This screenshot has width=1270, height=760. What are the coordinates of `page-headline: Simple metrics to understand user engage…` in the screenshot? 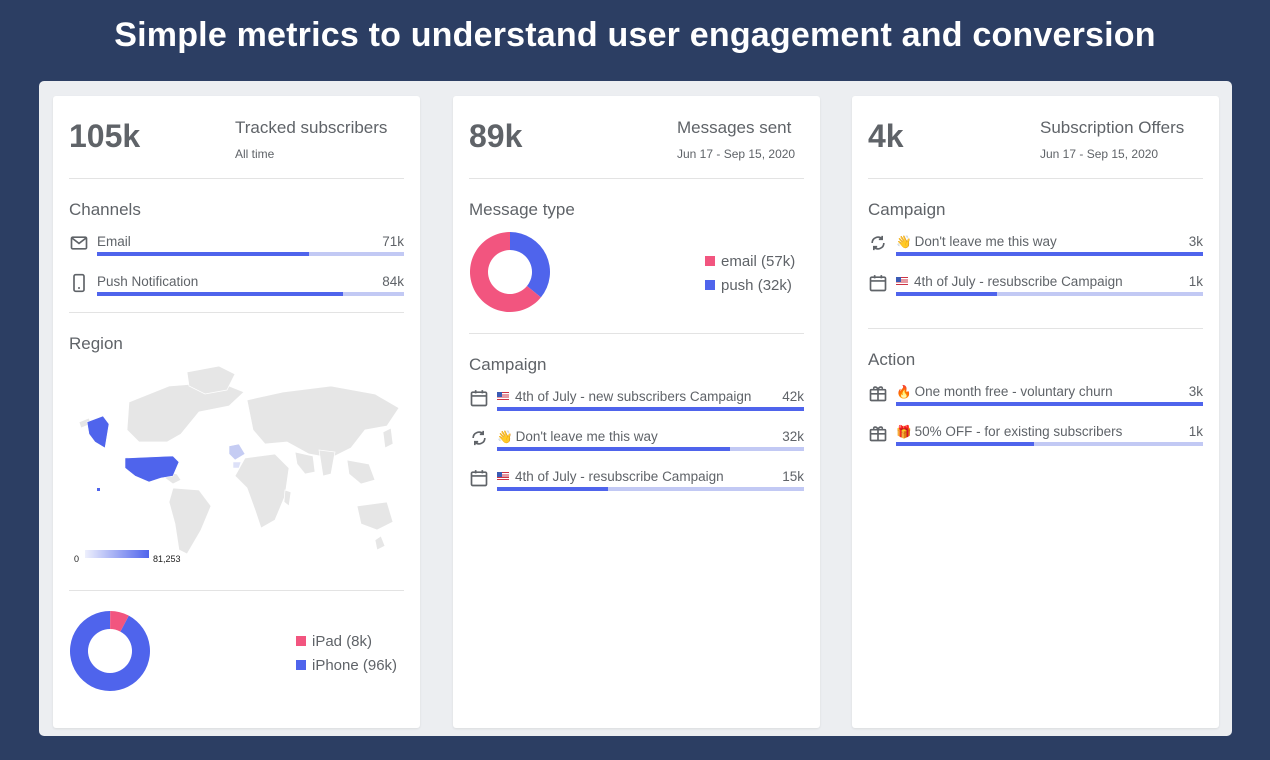 It's located at (635, 35).